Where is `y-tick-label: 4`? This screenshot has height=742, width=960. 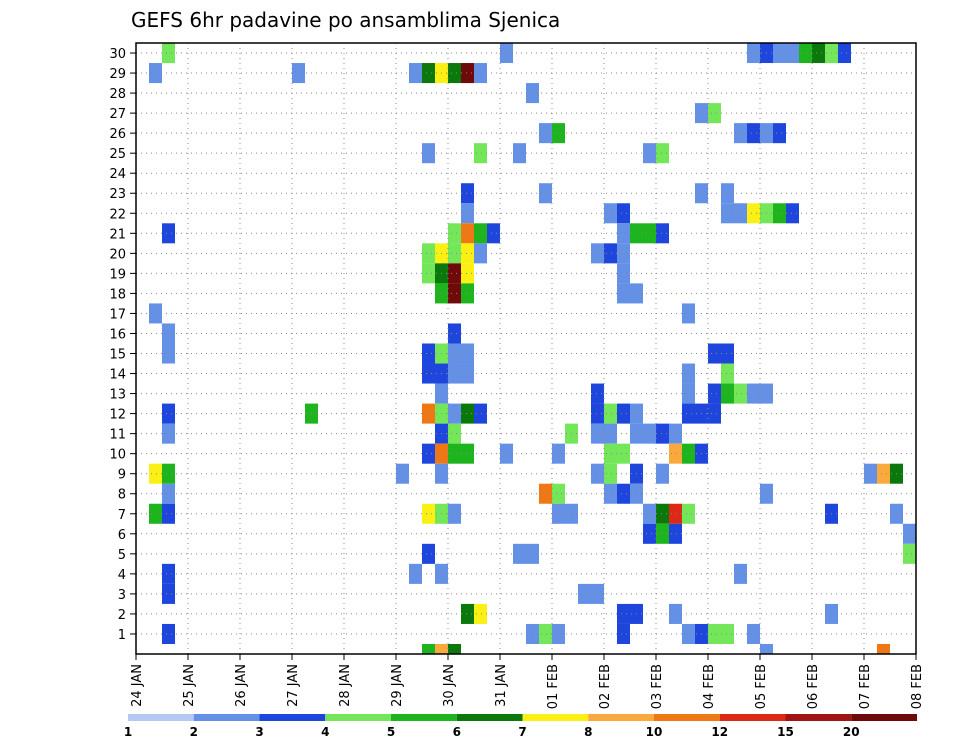 y-tick-label: 4 is located at coordinates (122, 575).